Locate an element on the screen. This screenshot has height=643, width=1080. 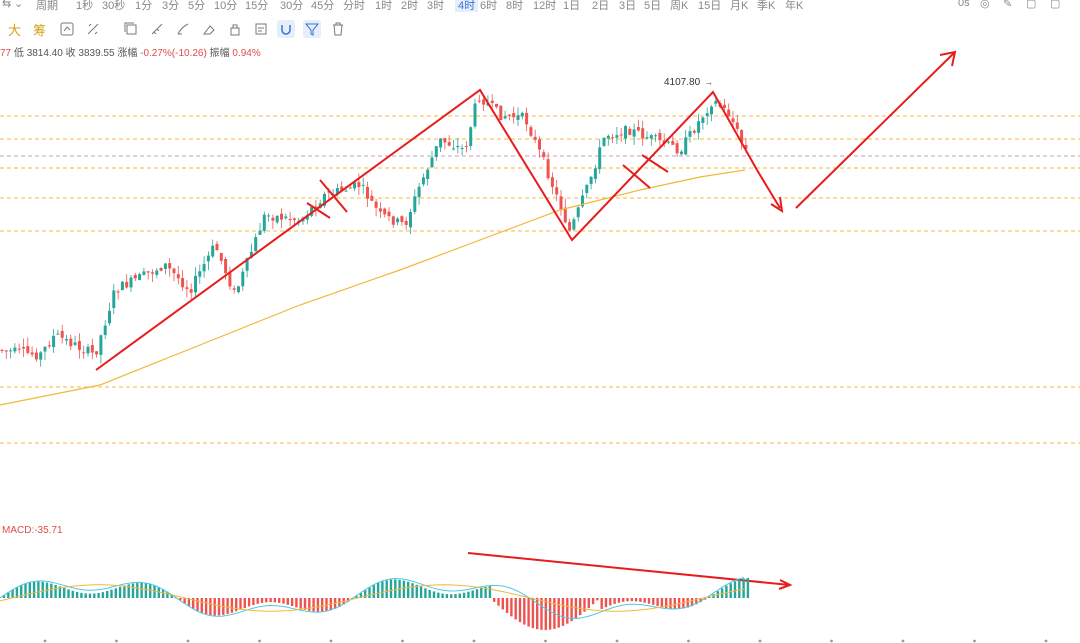
lock-icon is located at coordinates (235, 29).